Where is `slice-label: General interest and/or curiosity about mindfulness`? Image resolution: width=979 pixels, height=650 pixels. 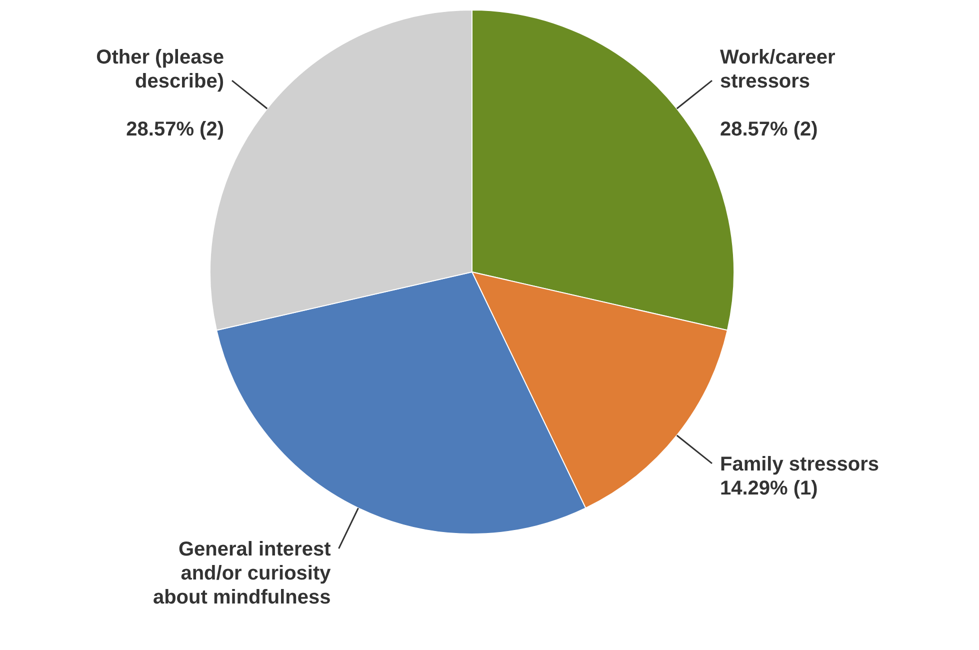
slice-label: General interest and/or curiosity about mindfulness is located at coordinates (242, 573).